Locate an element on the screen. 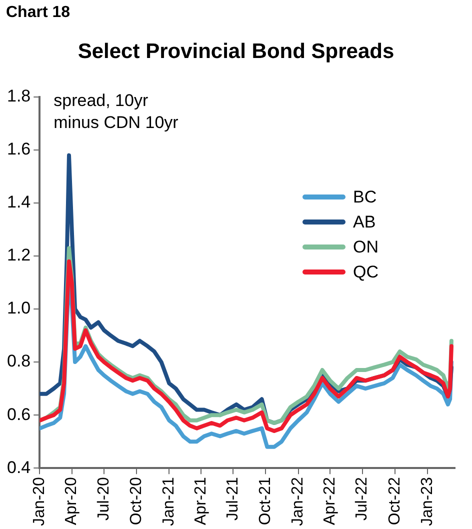 The width and height of the screenshot is (472, 529). y-tick-label: 1.4 is located at coordinates (18, 202).